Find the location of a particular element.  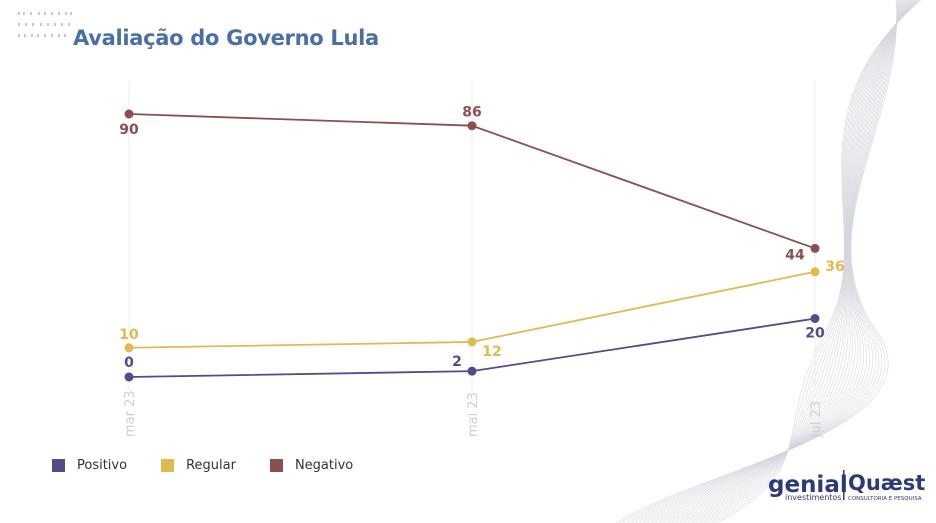

data-label-regular: 10 is located at coordinates (129, 335).